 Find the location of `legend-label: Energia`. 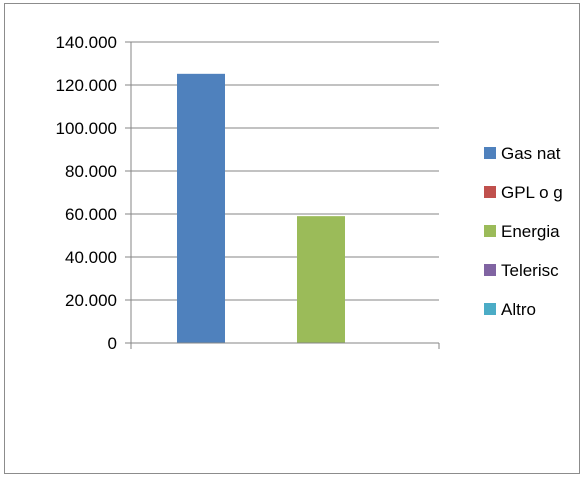

legend-label: Energia is located at coordinates (530, 231).